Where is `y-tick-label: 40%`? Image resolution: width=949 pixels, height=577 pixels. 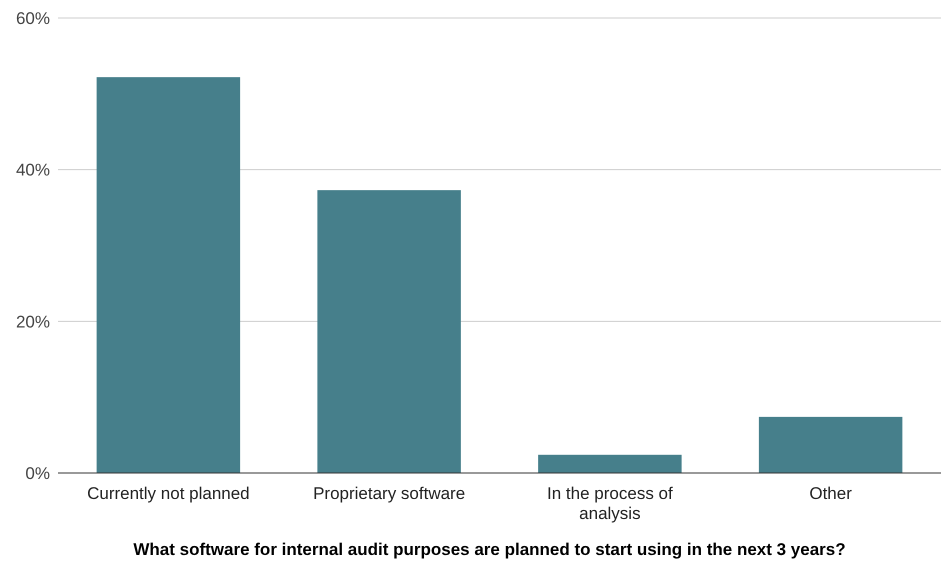 y-tick-label: 40% is located at coordinates (33, 170).